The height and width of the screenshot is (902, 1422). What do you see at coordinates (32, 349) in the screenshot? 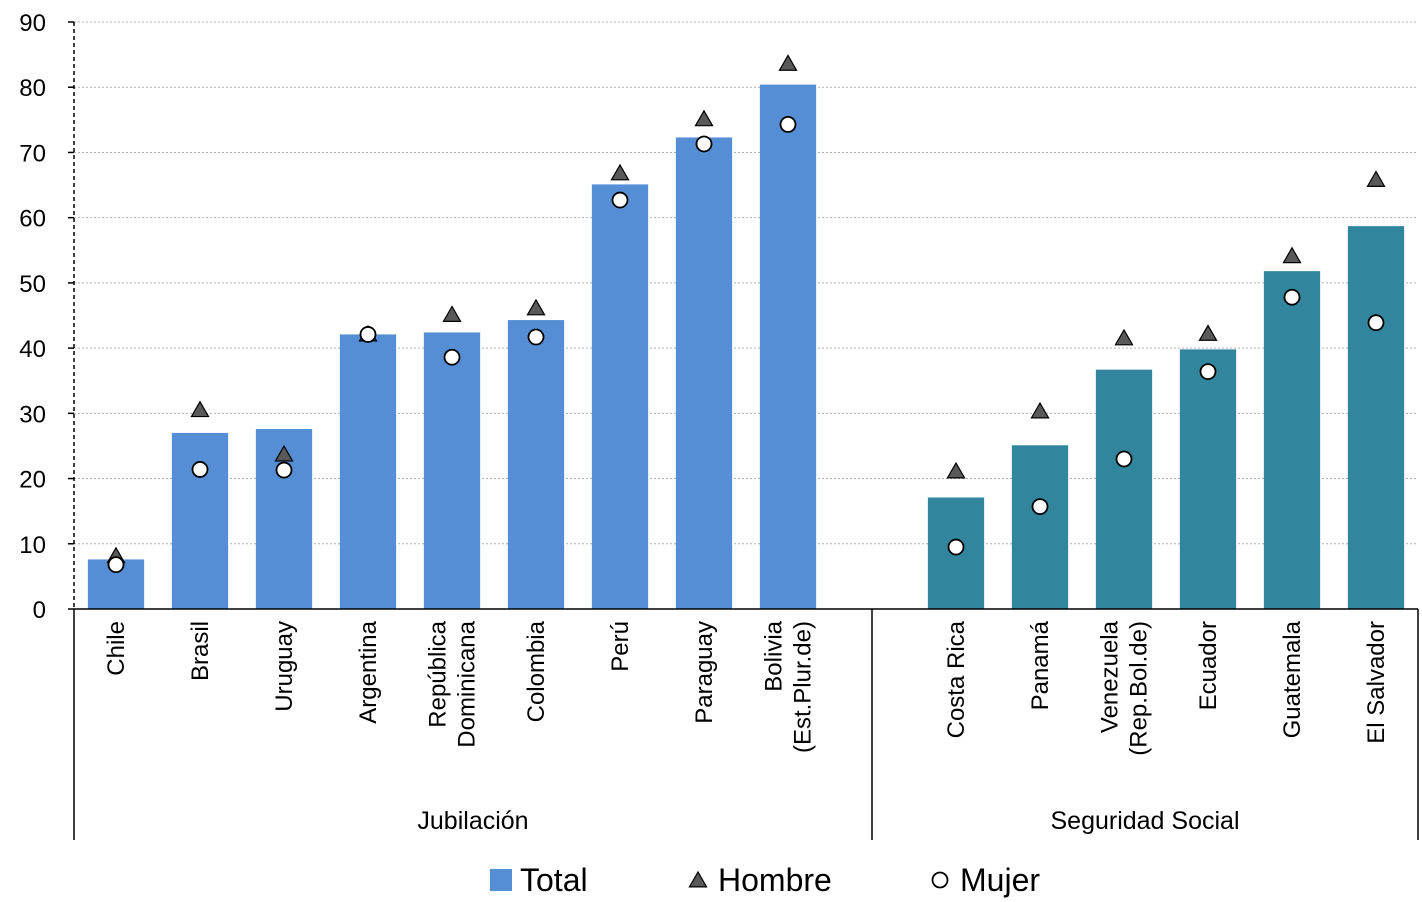
I see `y-tick-label: 40` at bounding box center [32, 349].